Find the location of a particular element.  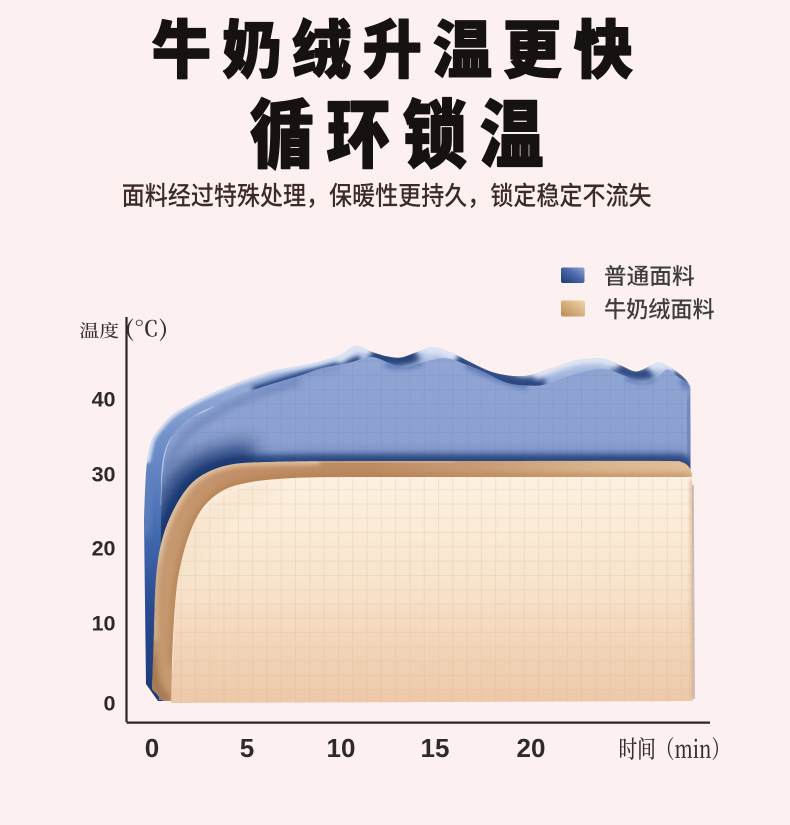

svg-text: 15 is located at coordinates (435, 748).